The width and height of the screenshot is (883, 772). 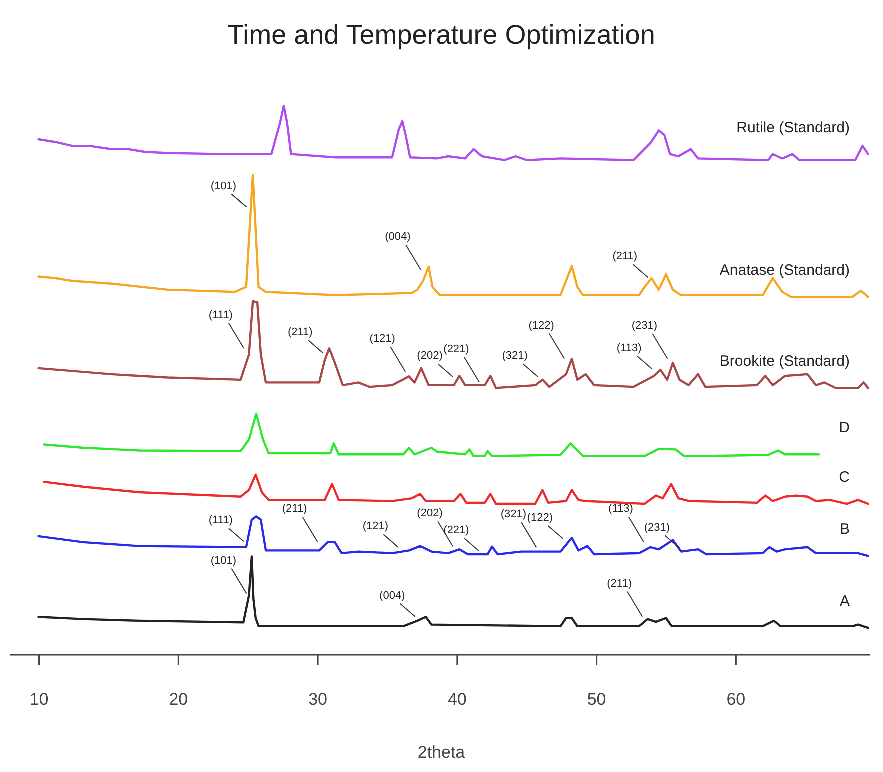 I want to click on x-tick-label: 30, so click(x=318, y=699).